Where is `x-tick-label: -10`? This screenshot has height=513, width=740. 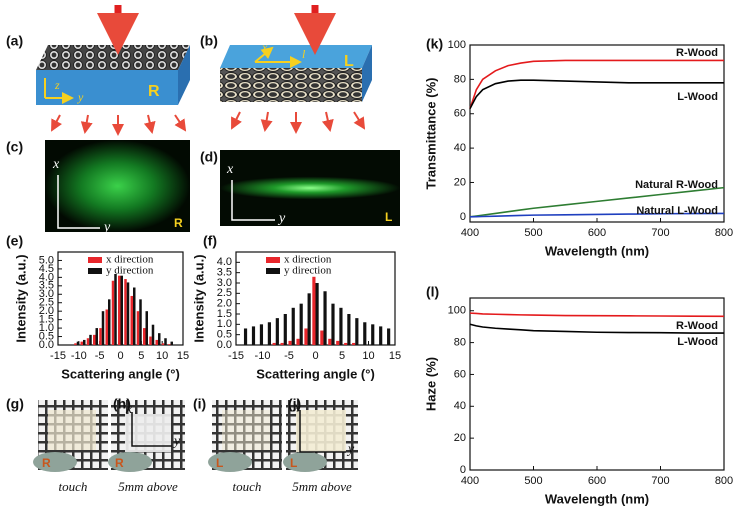 x-tick-label: -10 is located at coordinates (263, 356).